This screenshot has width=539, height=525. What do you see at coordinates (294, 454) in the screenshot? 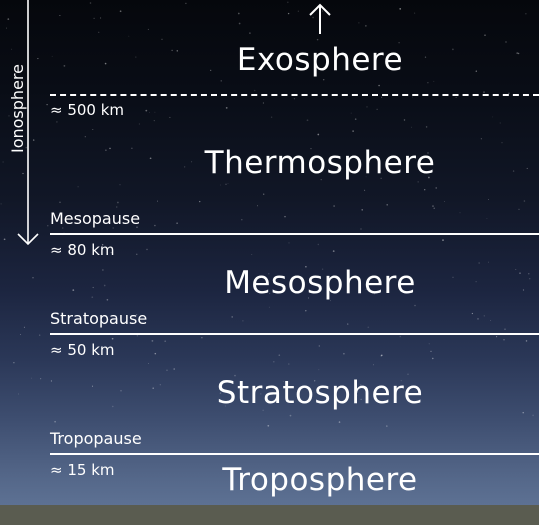
I see `boundary-line-tropopause` at bounding box center [294, 454].